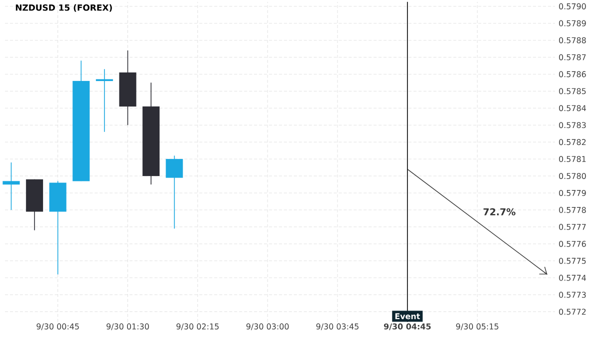 This screenshot has height=342, width=600. Describe the element at coordinates (500, 212) in the screenshot. I see `annotation: 72.7%` at that location.